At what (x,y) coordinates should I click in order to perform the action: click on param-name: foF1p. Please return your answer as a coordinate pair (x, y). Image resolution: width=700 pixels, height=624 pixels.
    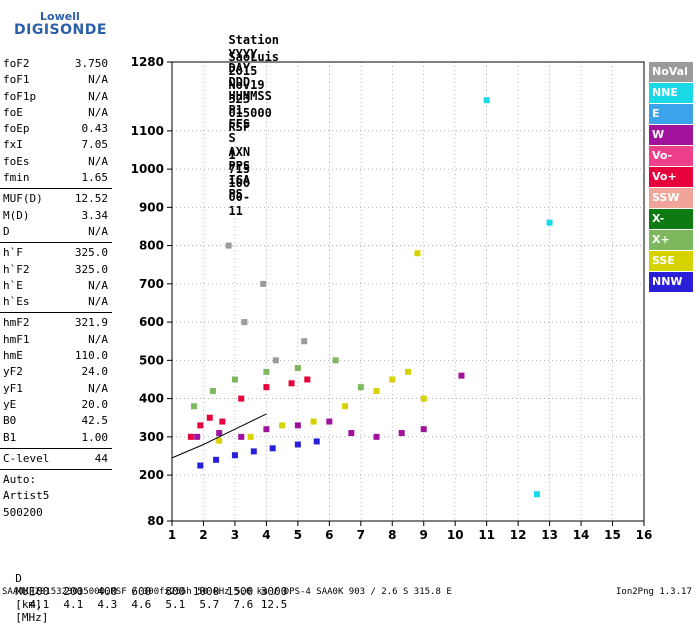
    Looking at the image, I should click on (20, 96).